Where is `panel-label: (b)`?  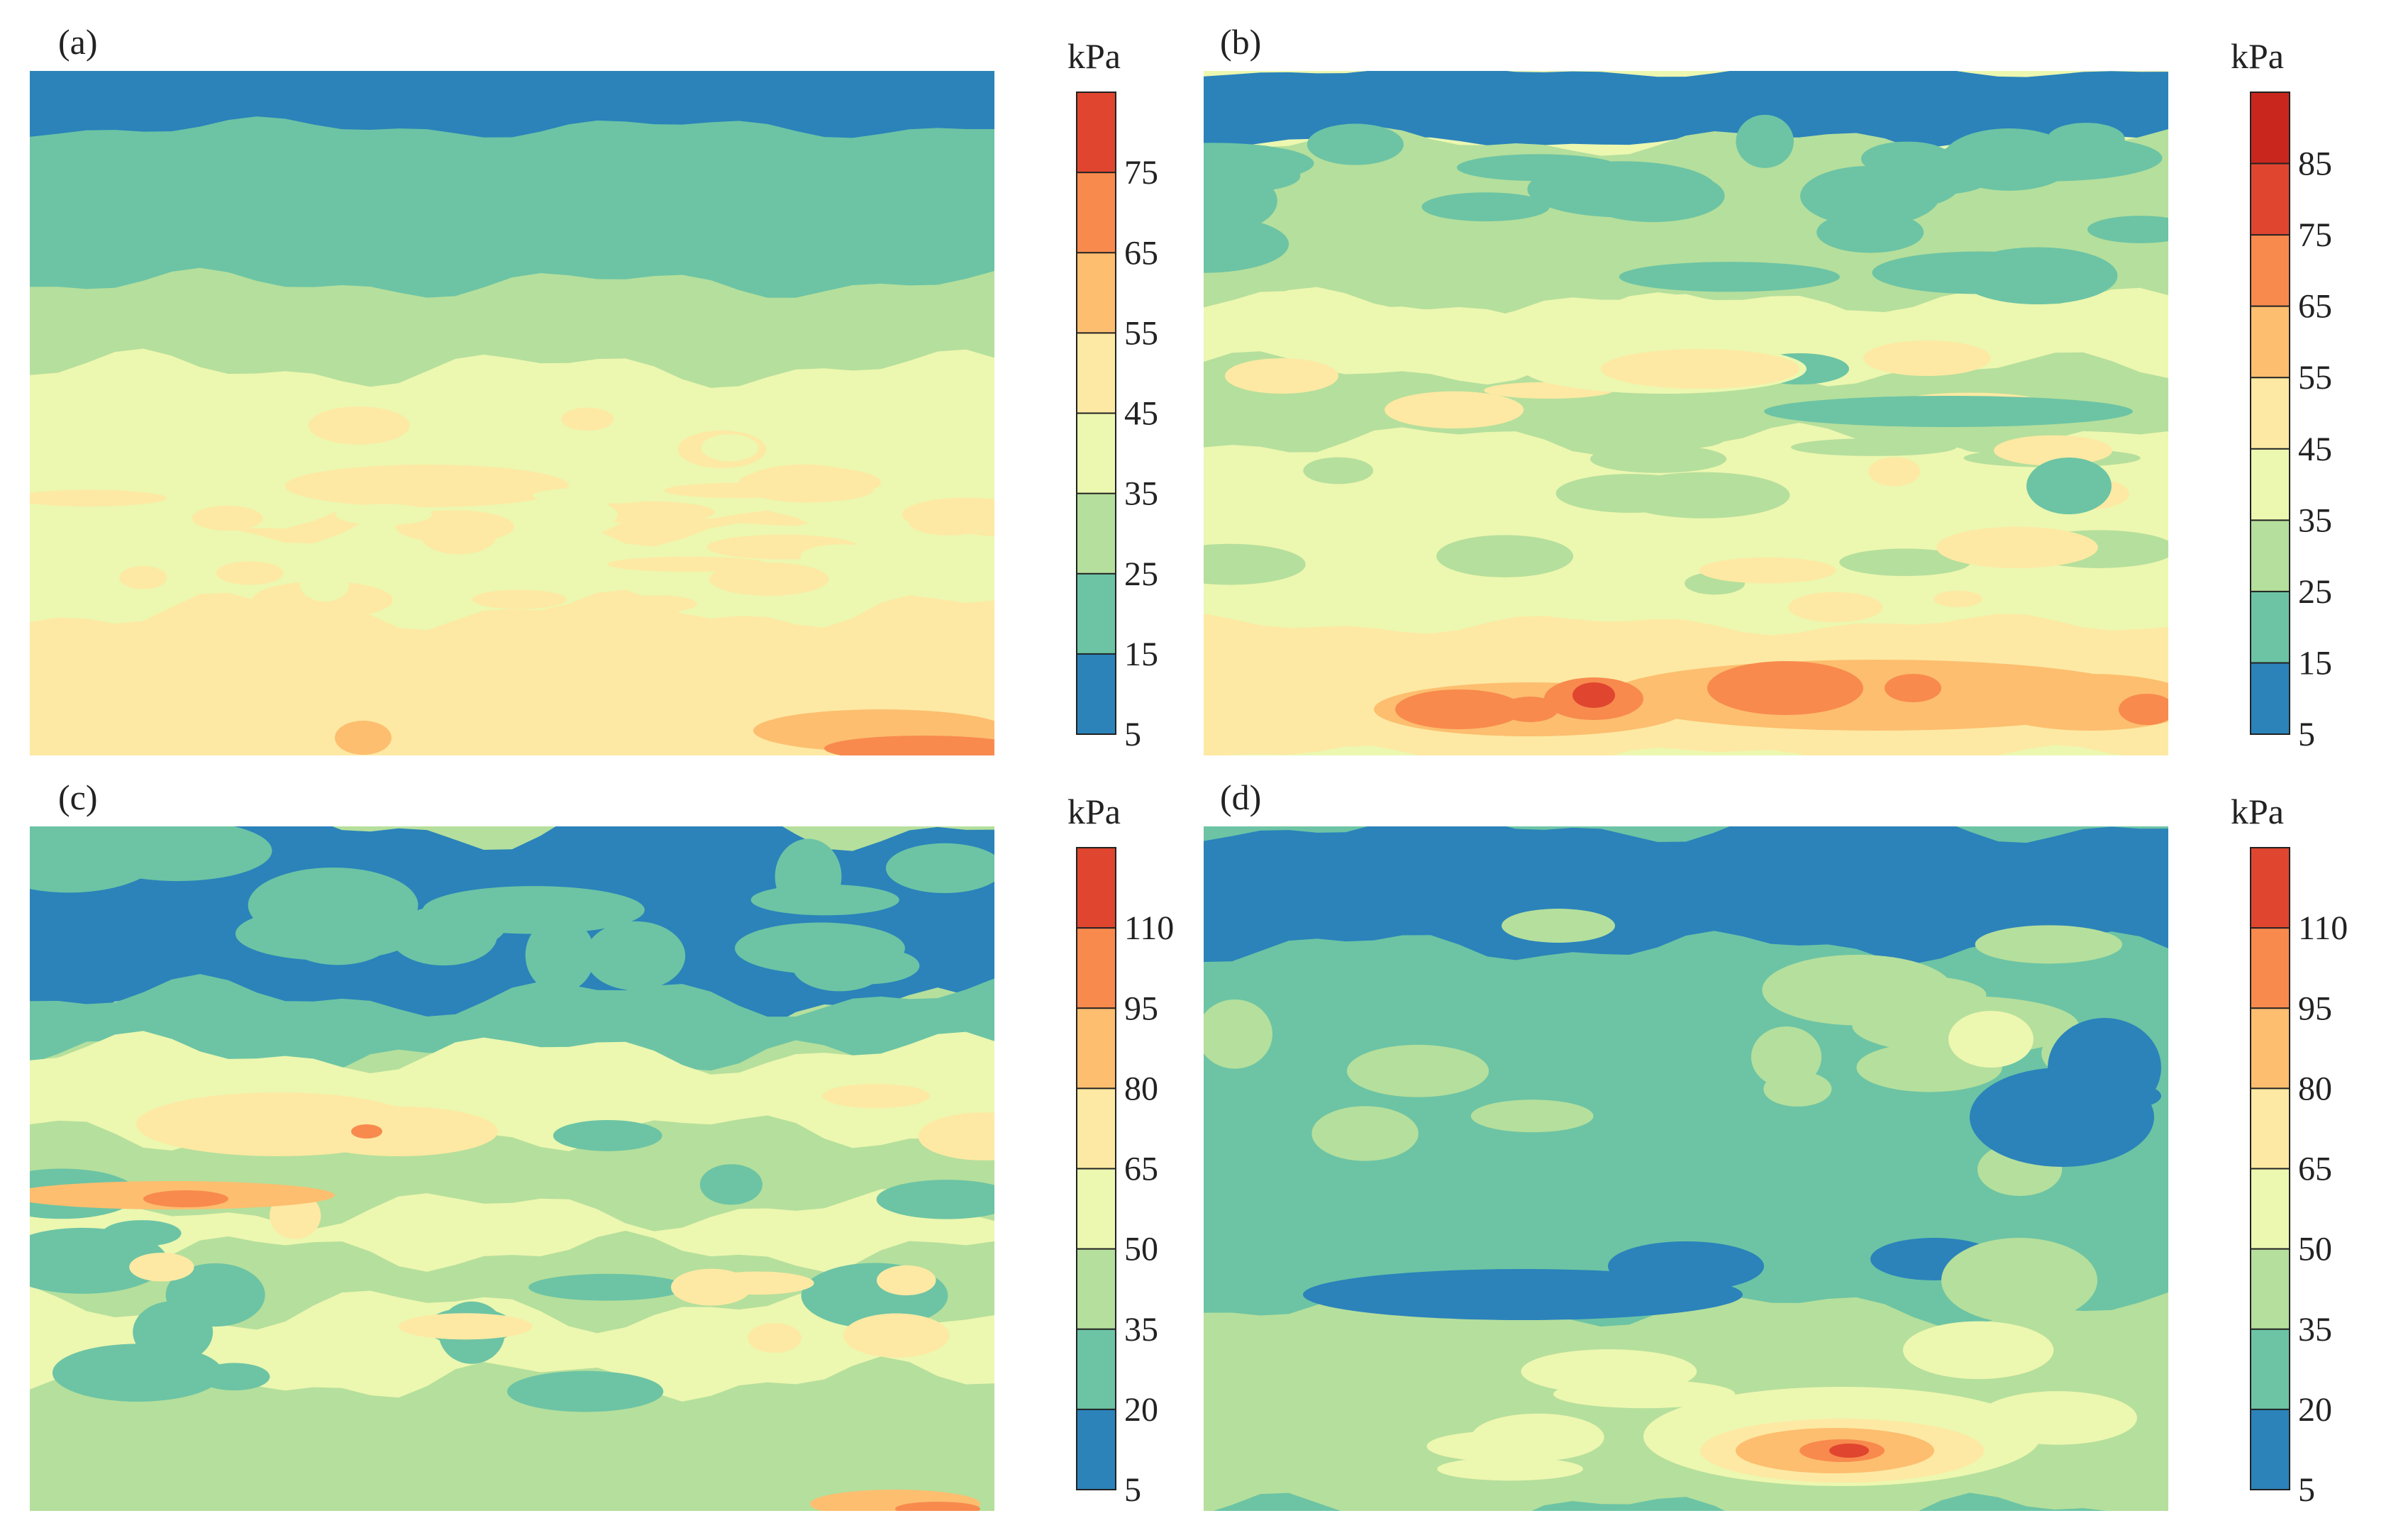 panel-label: (b) is located at coordinates (1241, 42).